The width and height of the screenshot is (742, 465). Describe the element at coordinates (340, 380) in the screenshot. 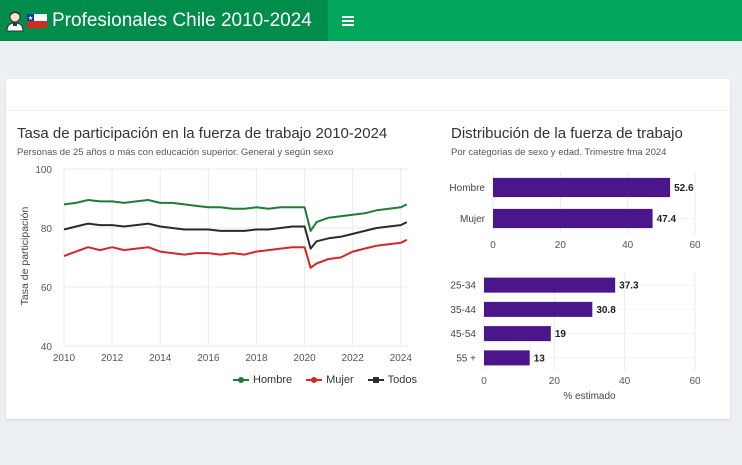

I see `legend-label: Mujer` at that location.